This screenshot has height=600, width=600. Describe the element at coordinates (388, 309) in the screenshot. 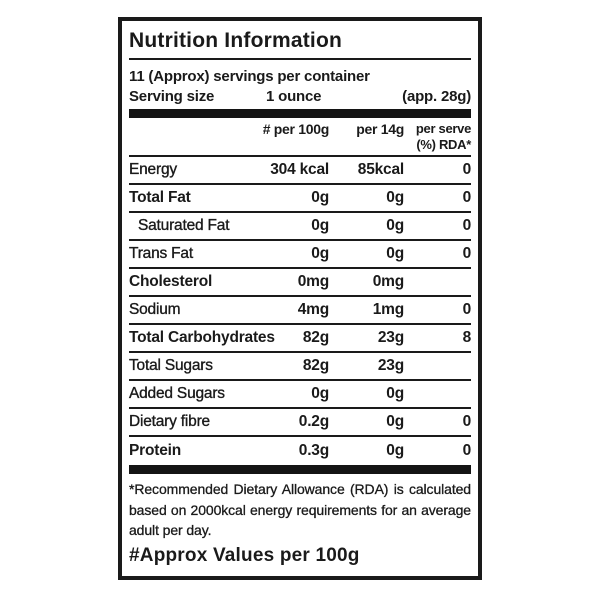

I see `value-per-14g: 1mg` at that location.